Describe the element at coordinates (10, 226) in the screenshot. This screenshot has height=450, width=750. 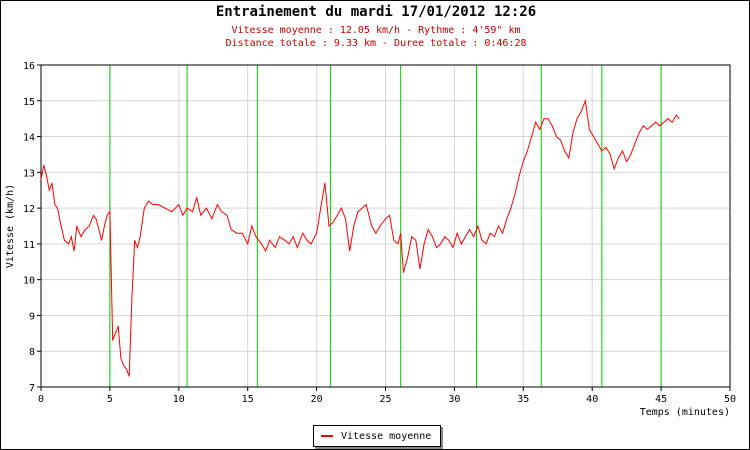
I see `y-axis-label: Vitesse (km/h)` at that location.